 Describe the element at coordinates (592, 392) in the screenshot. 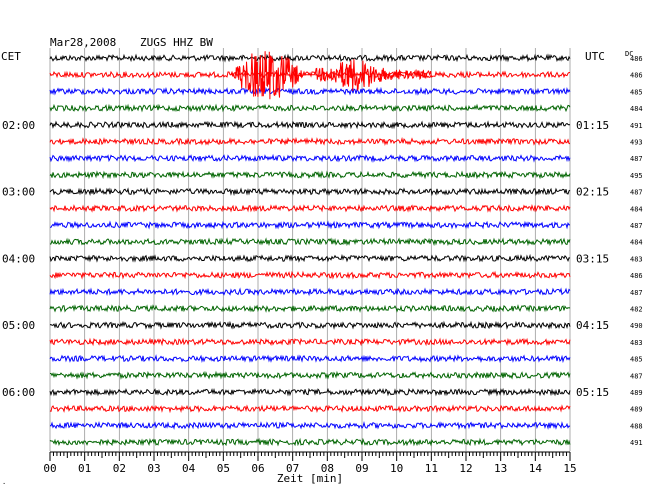

I see `right-time-label-4: 05:15` at that location.